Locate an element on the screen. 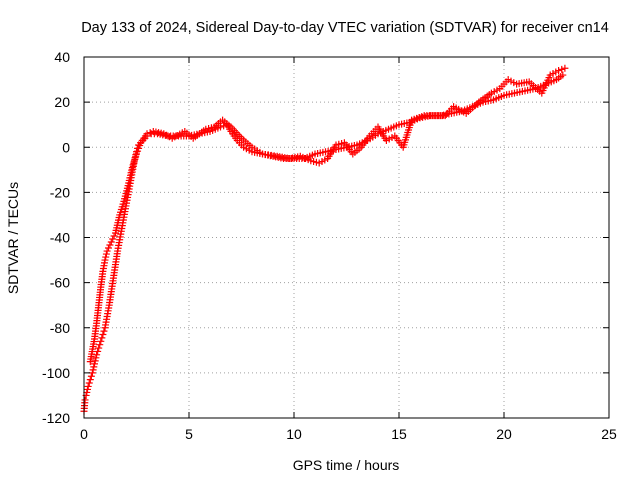  x-tick-label: 15 is located at coordinates (399, 434).